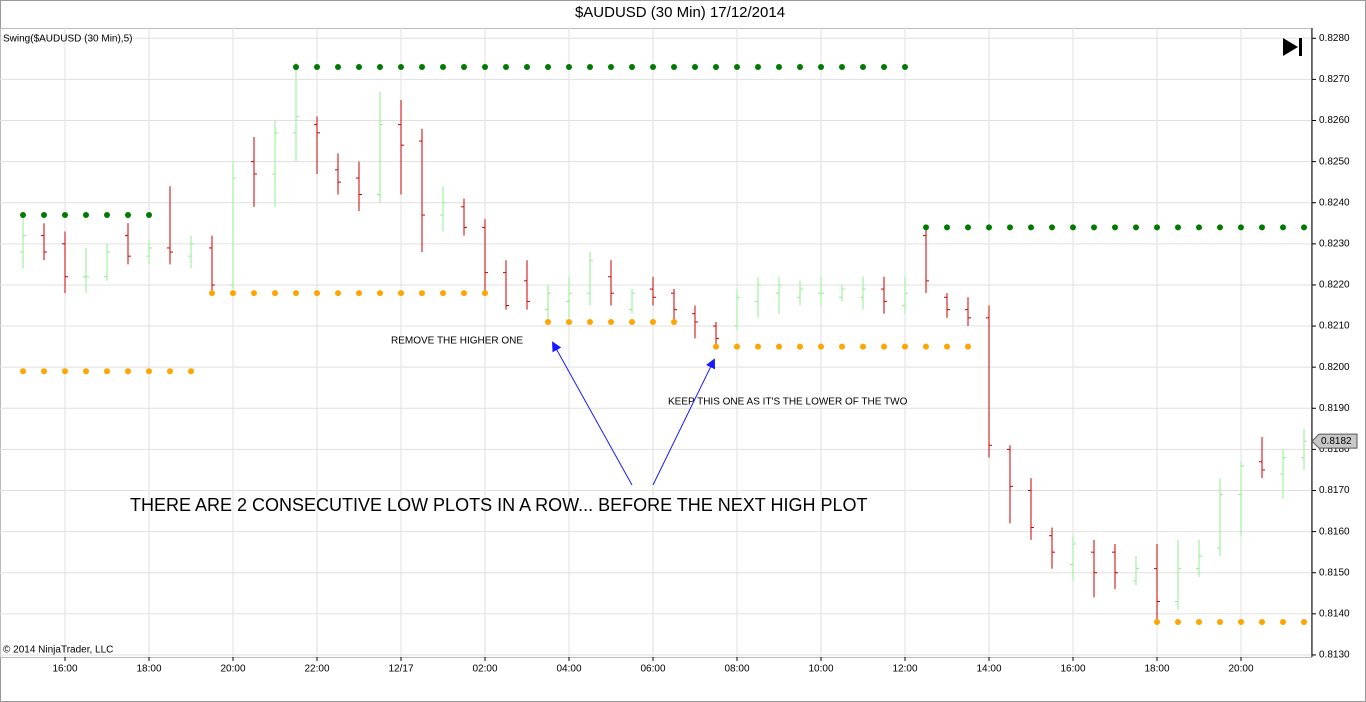 Image resolution: width=1366 pixels, height=702 pixels. I want to click on x-tick-label: 10:00, so click(820, 669).